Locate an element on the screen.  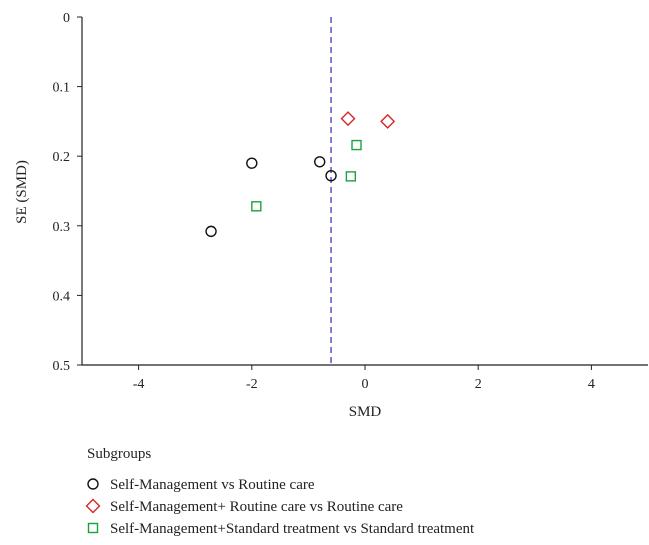
y-tick-label: 0.4 is located at coordinates (62, 296).